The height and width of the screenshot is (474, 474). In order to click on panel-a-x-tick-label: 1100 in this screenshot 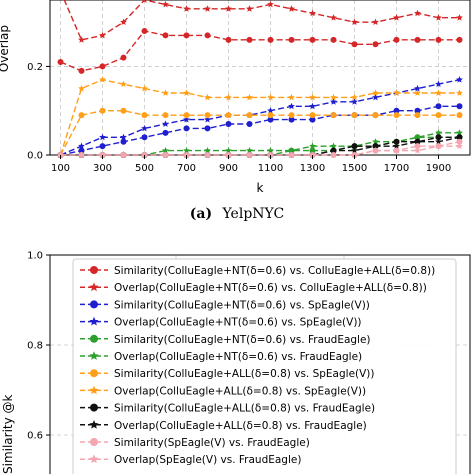, I will do `click(270, 168)`.